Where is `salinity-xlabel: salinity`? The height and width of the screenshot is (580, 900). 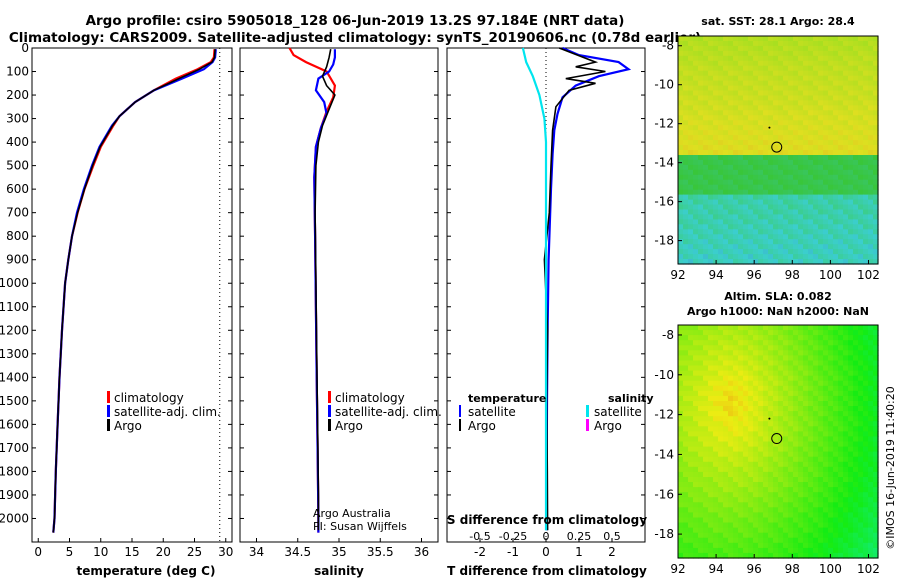 salinity-xlabel: salinity is located at coordinates (339, 571).